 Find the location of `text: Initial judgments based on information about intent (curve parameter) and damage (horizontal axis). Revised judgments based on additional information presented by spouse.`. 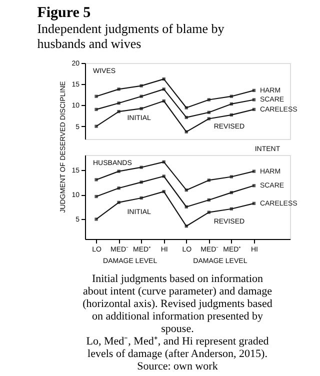

text: Initial judgments based on information about intent (curve parameter) and damage (horizontal axis). Revised judgments based on additional information presented by spouse. is located at coordinates (177, 304).